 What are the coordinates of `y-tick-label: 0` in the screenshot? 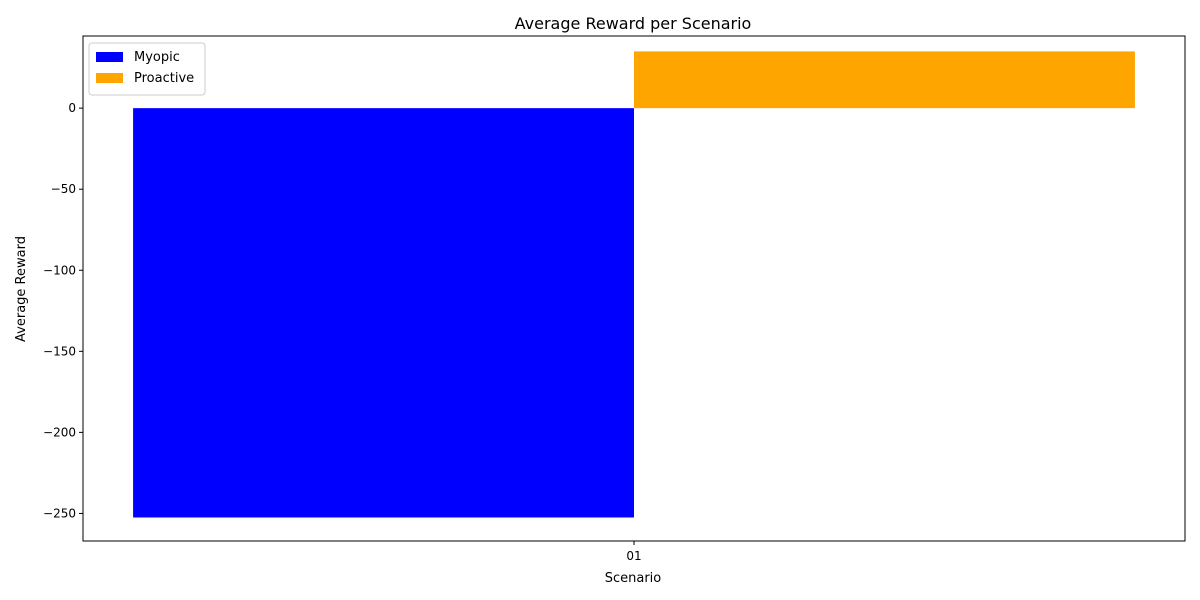 It's located at (72, 108).